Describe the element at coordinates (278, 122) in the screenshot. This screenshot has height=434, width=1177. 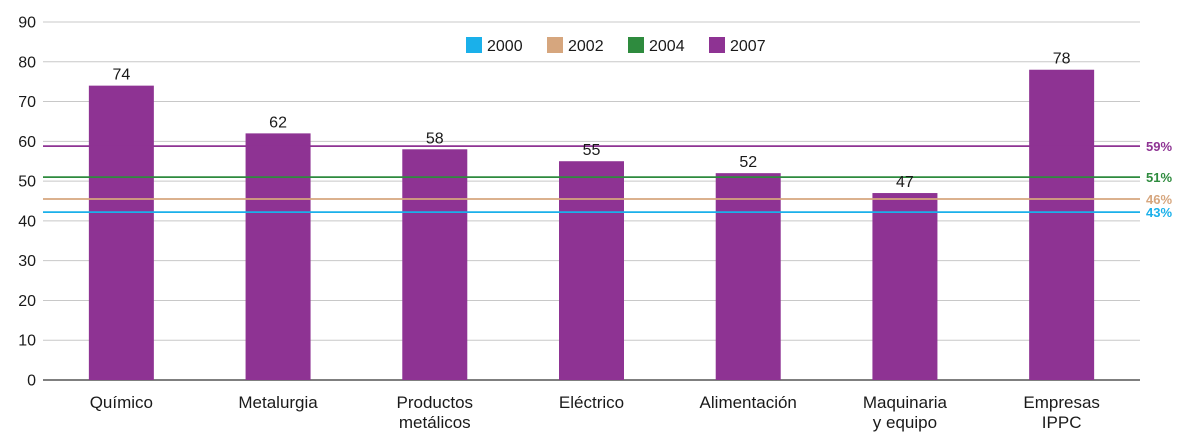
I see `data-label: 62` at that location.